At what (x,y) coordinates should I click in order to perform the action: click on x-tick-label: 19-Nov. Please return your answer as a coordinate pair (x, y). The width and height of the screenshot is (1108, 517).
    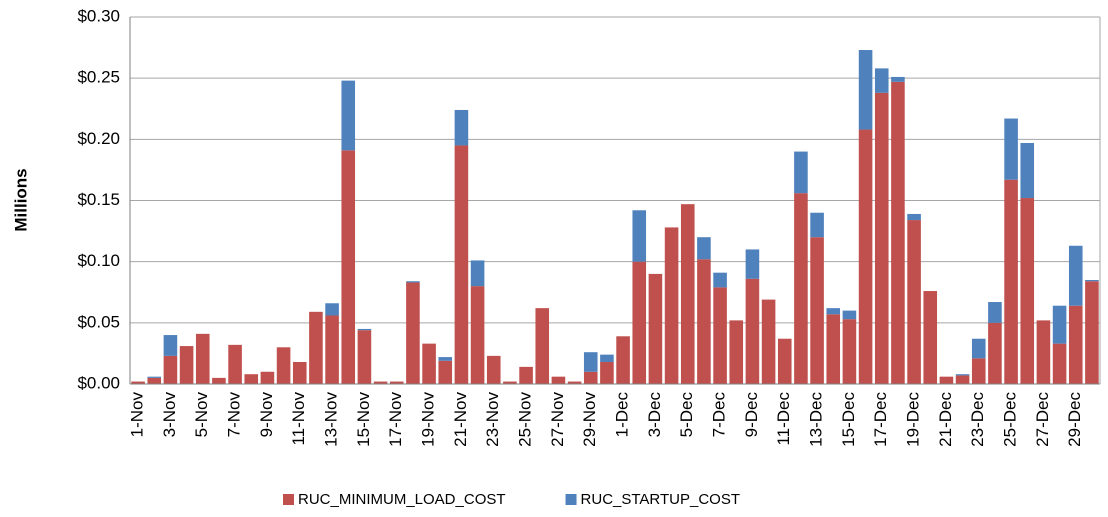
    Looking at the image, I should click on (428, 419).